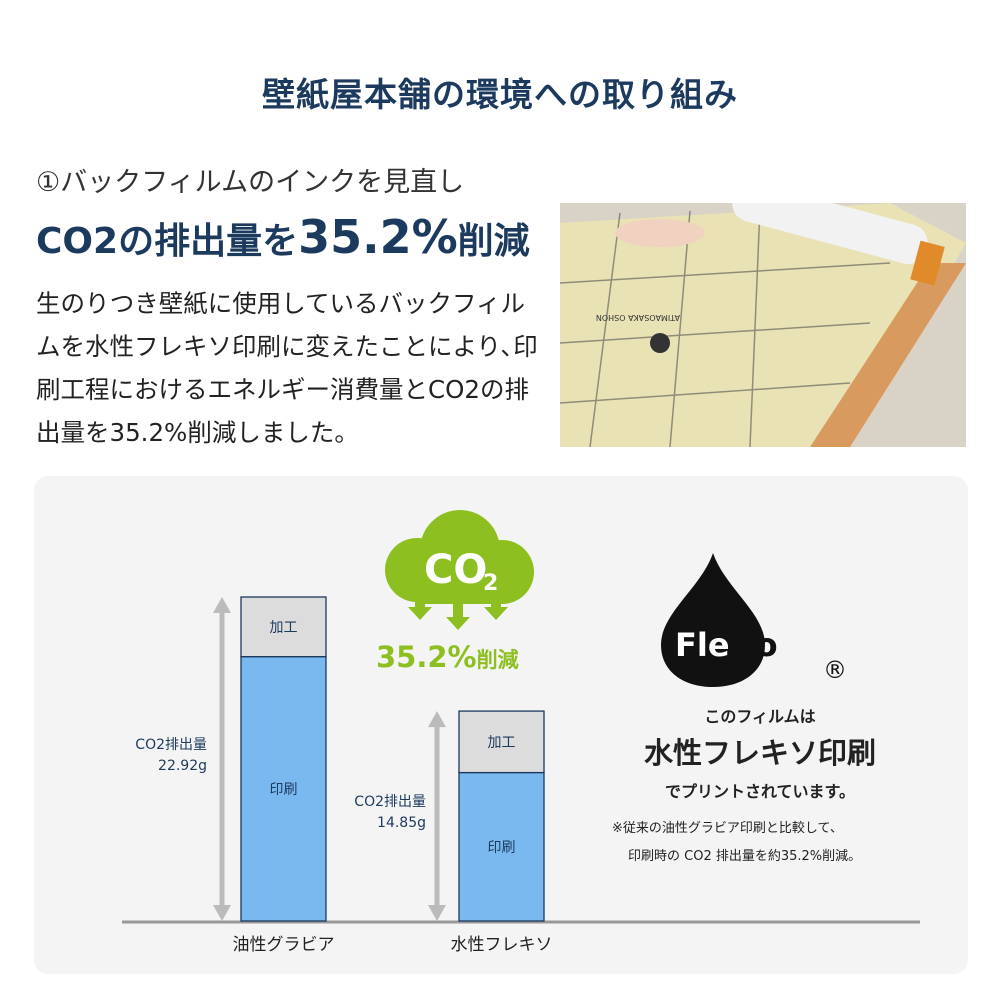 This screenshot has width=1000, height=1000. I want to click on wallpaper-roll-illustration: ATIMAOSAKA OSHON, so click(763, 325).